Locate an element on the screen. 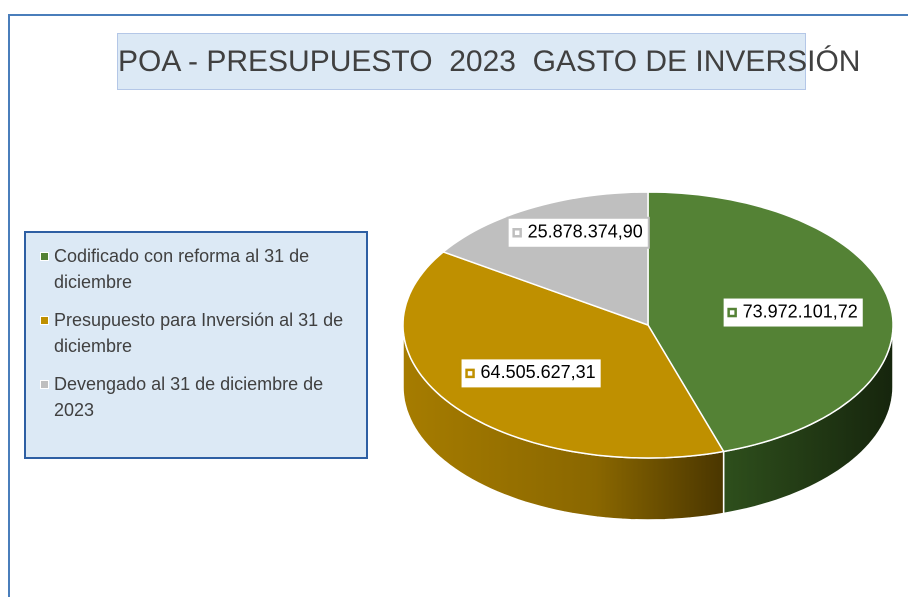  legend-label: Devengado al 31 de diciembre de 2023 is located at coordinates (189, 397).